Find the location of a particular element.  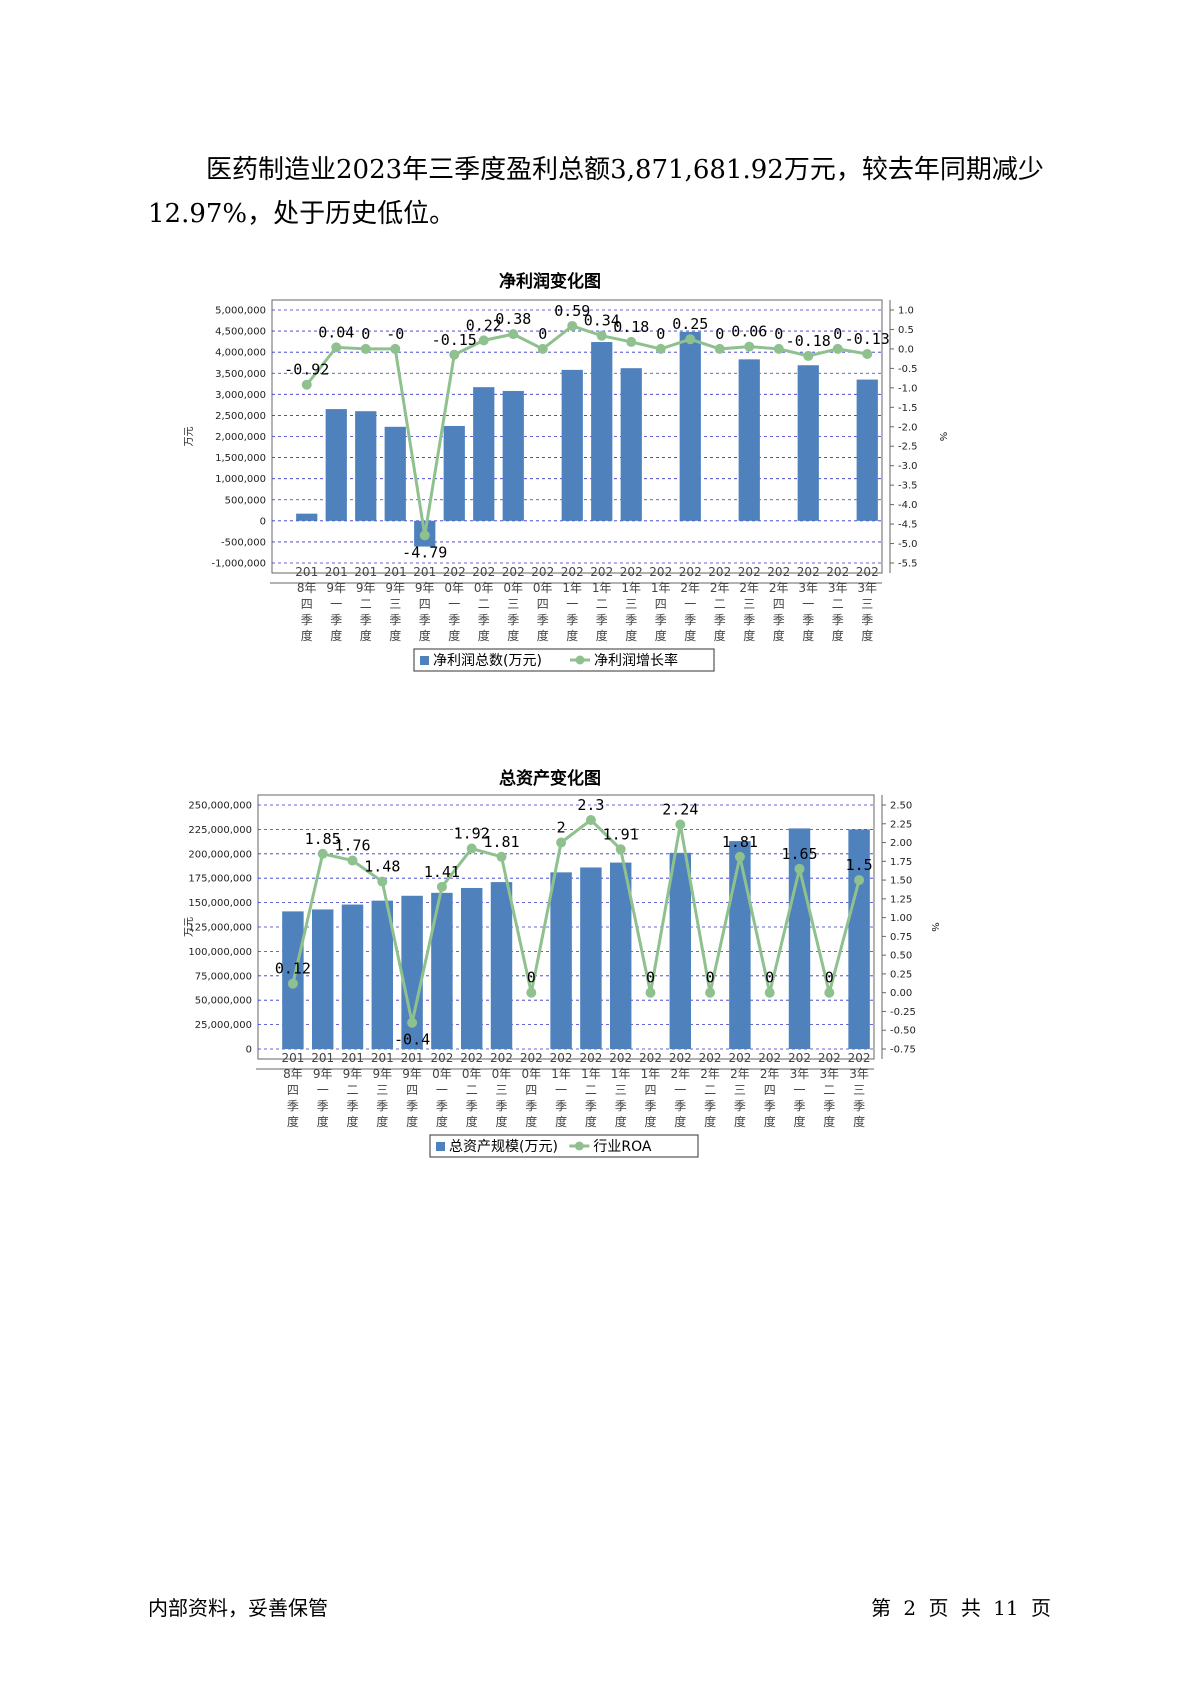

x-tick-label: 202 2年二季度 is located at coordinates (710, 1090).